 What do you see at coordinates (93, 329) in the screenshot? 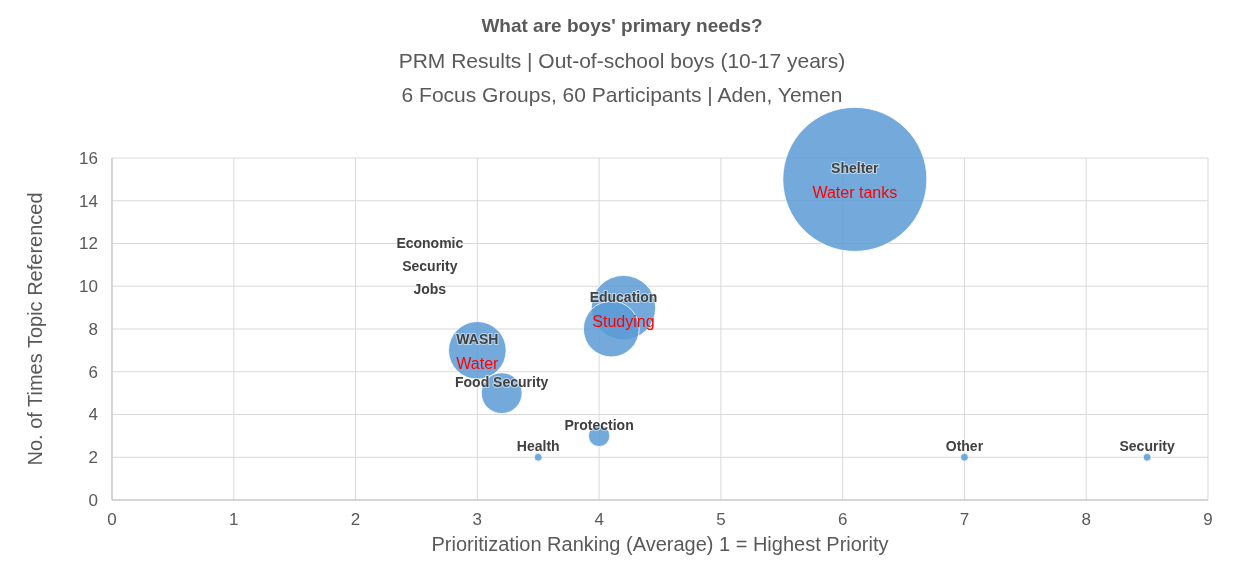
I see `y-tick-label: 8` at bounding box center [93, 329].